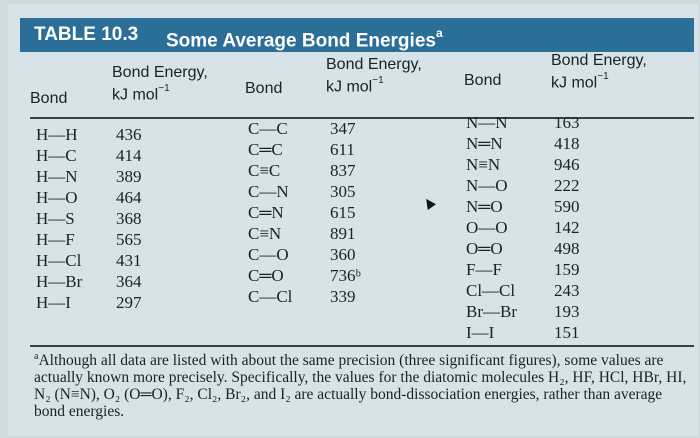 The image size is (700, 438). What do you see at coordinates (264, 170) in the screenshot?
I see `bond-label: C≡C` at bounding box center [264, 170].